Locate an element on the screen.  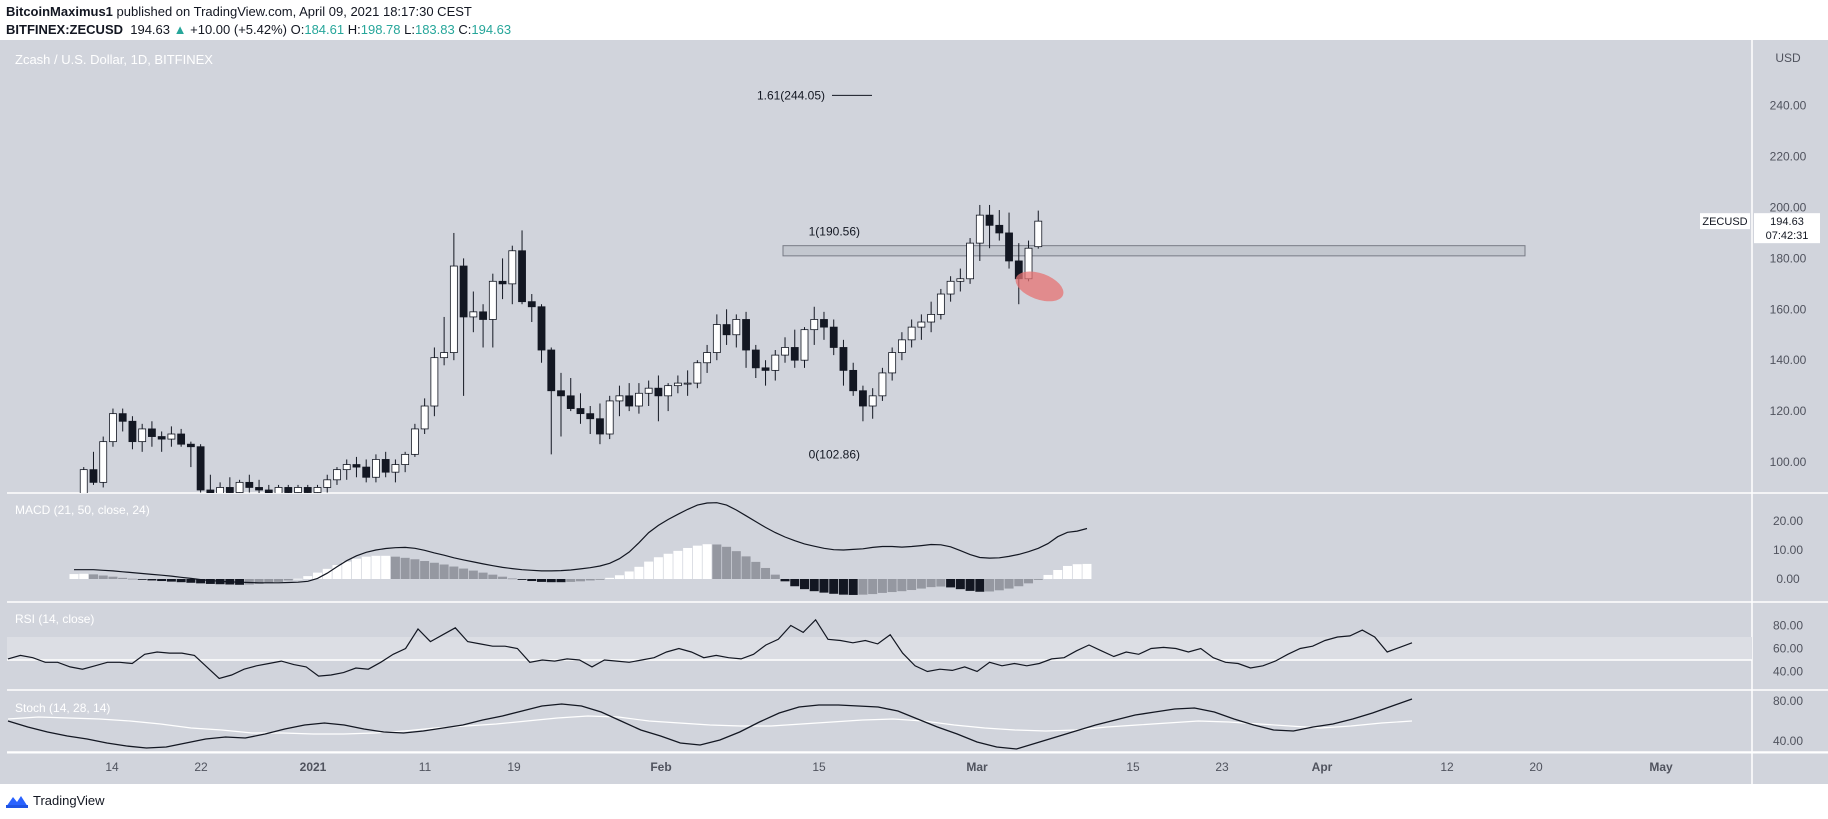
fib-level-label: 0(102.86) is located at coordinates (834, 455).